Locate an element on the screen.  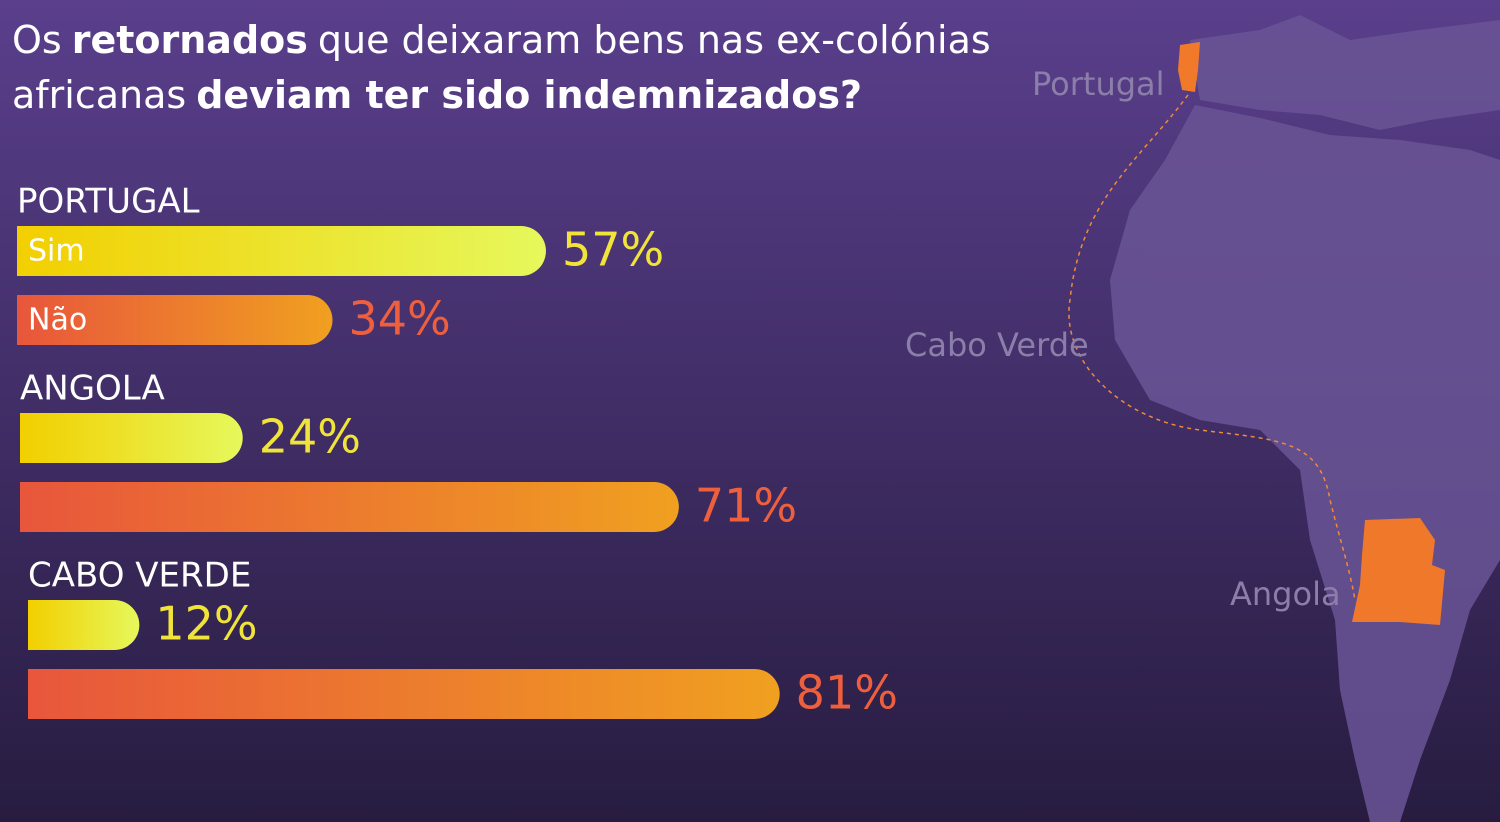
title-segment: que deixaram bens nas ex-colónias is located at coordinates (654, 40).